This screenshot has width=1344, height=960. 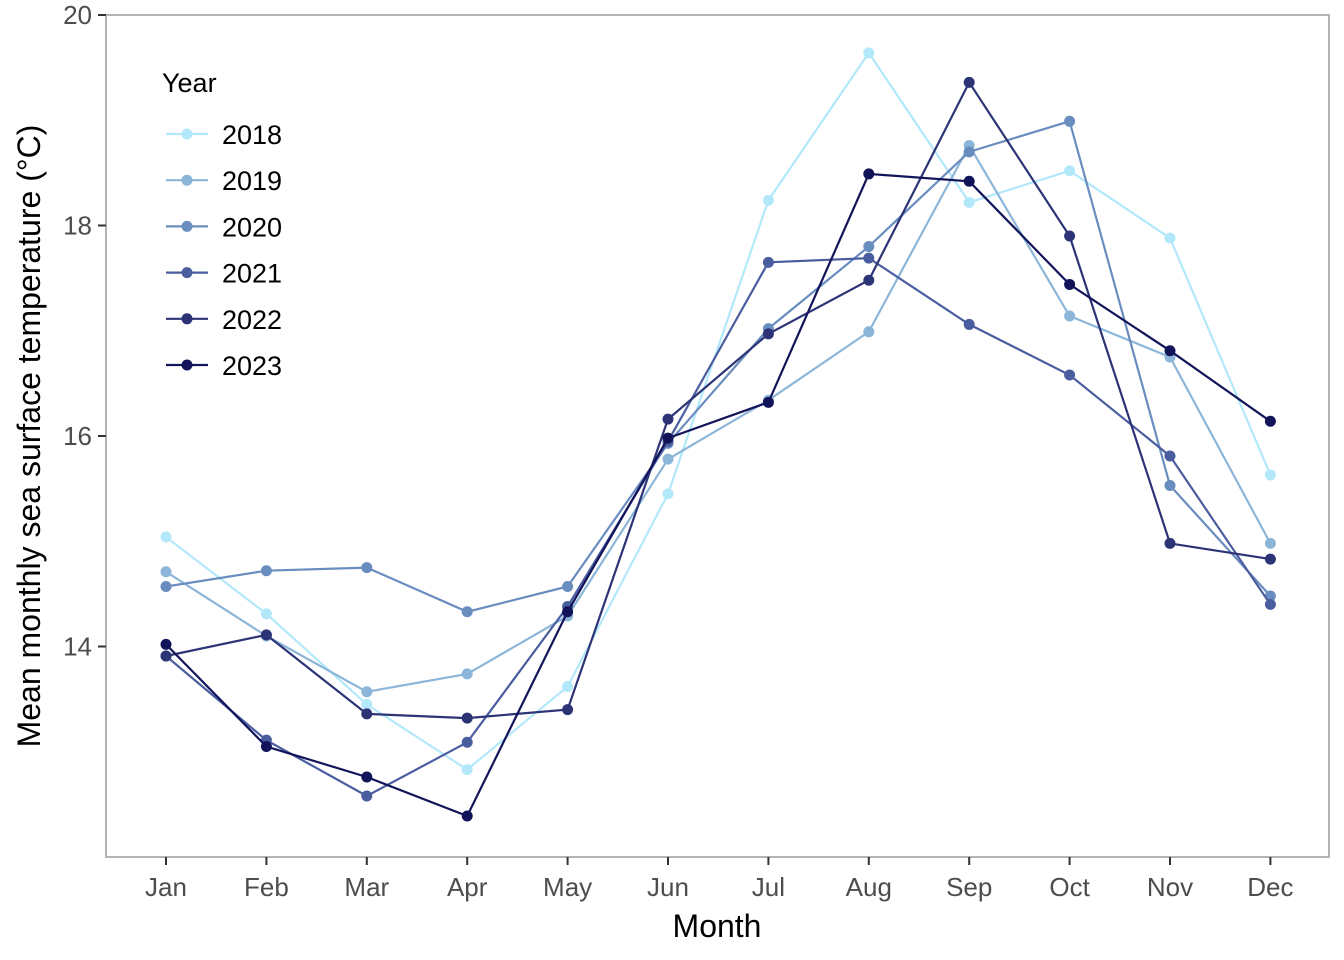 What do you see at coordinates (567, 887) in the screenshot?
I see `x-tick-label: May` at bounding box center [567, 887].